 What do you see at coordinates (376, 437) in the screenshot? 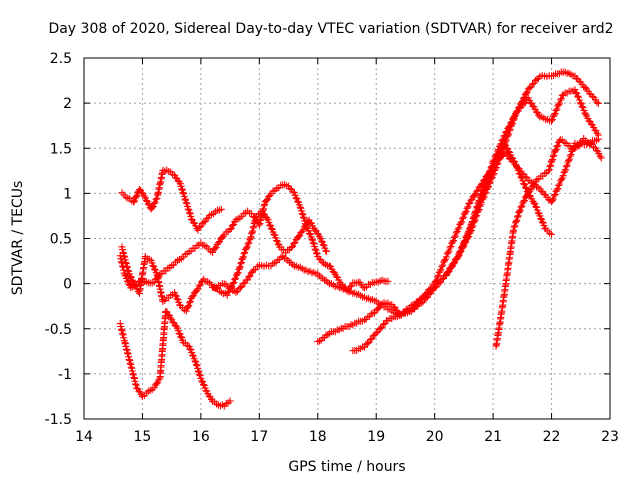
I see `x-tick-label: 19` at bounding box center [376, 437].